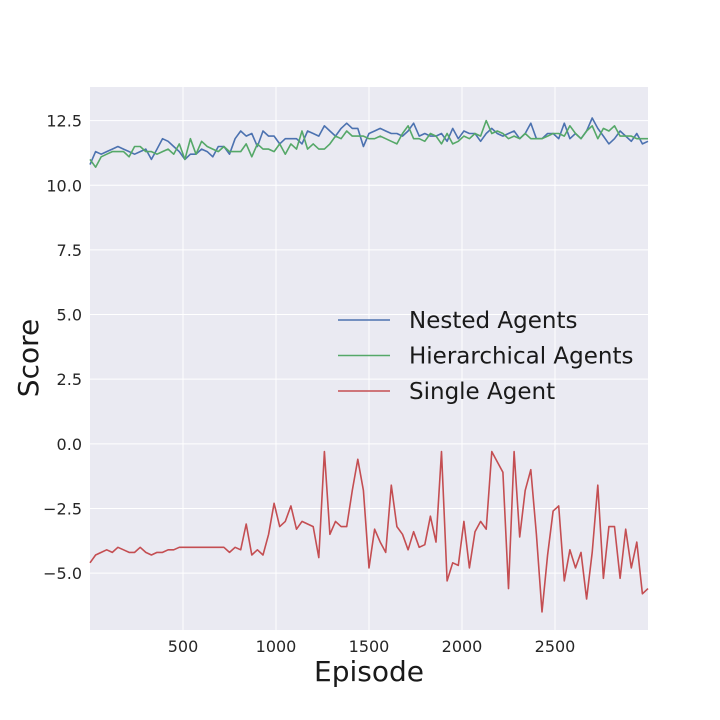 This screenshot has height=720, width=720. What do you see at coordinates (482, 392) in the screenshot?
I see `legend-label: Single Agent` at bounding box center [482, 392].